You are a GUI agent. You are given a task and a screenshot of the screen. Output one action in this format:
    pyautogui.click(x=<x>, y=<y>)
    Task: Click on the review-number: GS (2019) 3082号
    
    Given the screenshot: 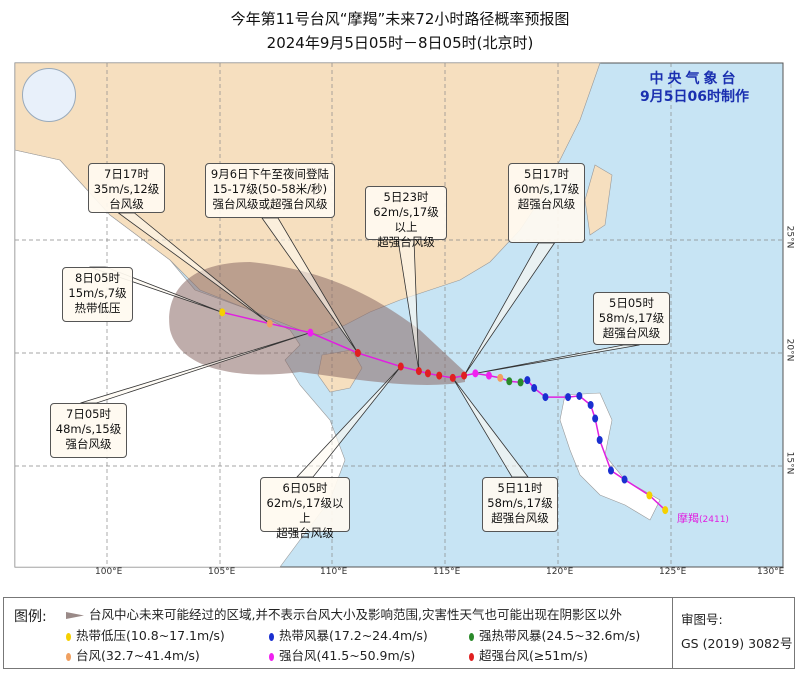 What is the action you would take?
    pyautogui.click(x=737, y=643)
    